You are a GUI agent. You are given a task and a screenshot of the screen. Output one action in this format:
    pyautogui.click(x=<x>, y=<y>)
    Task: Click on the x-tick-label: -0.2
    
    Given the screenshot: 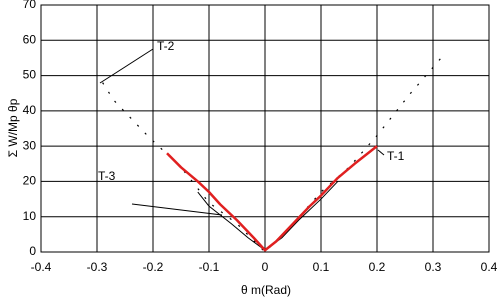 What is the action you would take?
    pyautogui.click(x=153, y=267)
    